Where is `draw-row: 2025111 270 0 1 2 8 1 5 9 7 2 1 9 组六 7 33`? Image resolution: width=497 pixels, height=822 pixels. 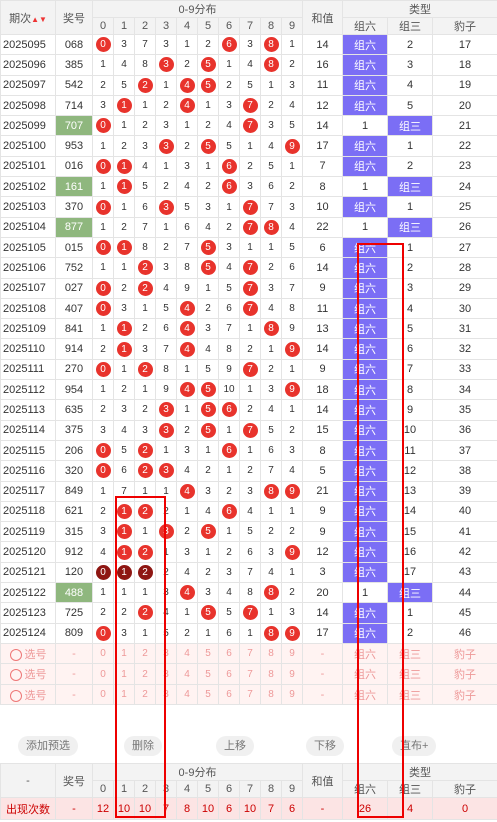
draw-row: 2025111 270 0 1 2 8 1 5 9 7 2 1 9 组六 7 33 is located at coordinates (248, 369).